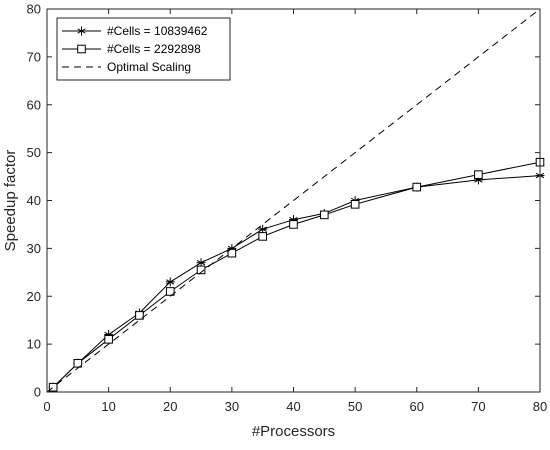  Describe the element at coordinates (34, 9) in the screenshot. I see `y-tick-label: 80` at that location.